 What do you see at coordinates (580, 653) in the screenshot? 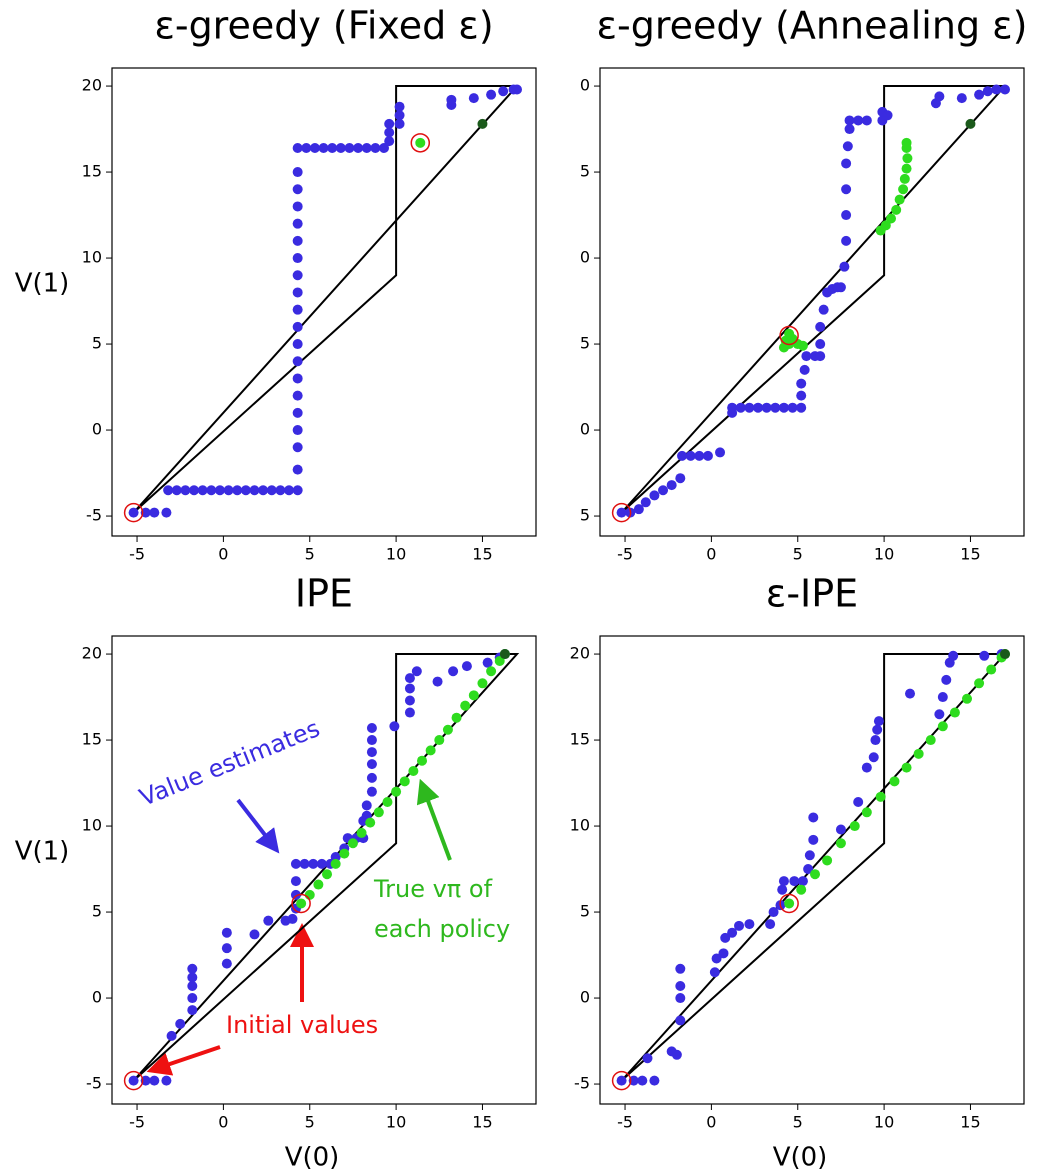
I see `y-tick-label: 20` at bounding box center [580, 653].